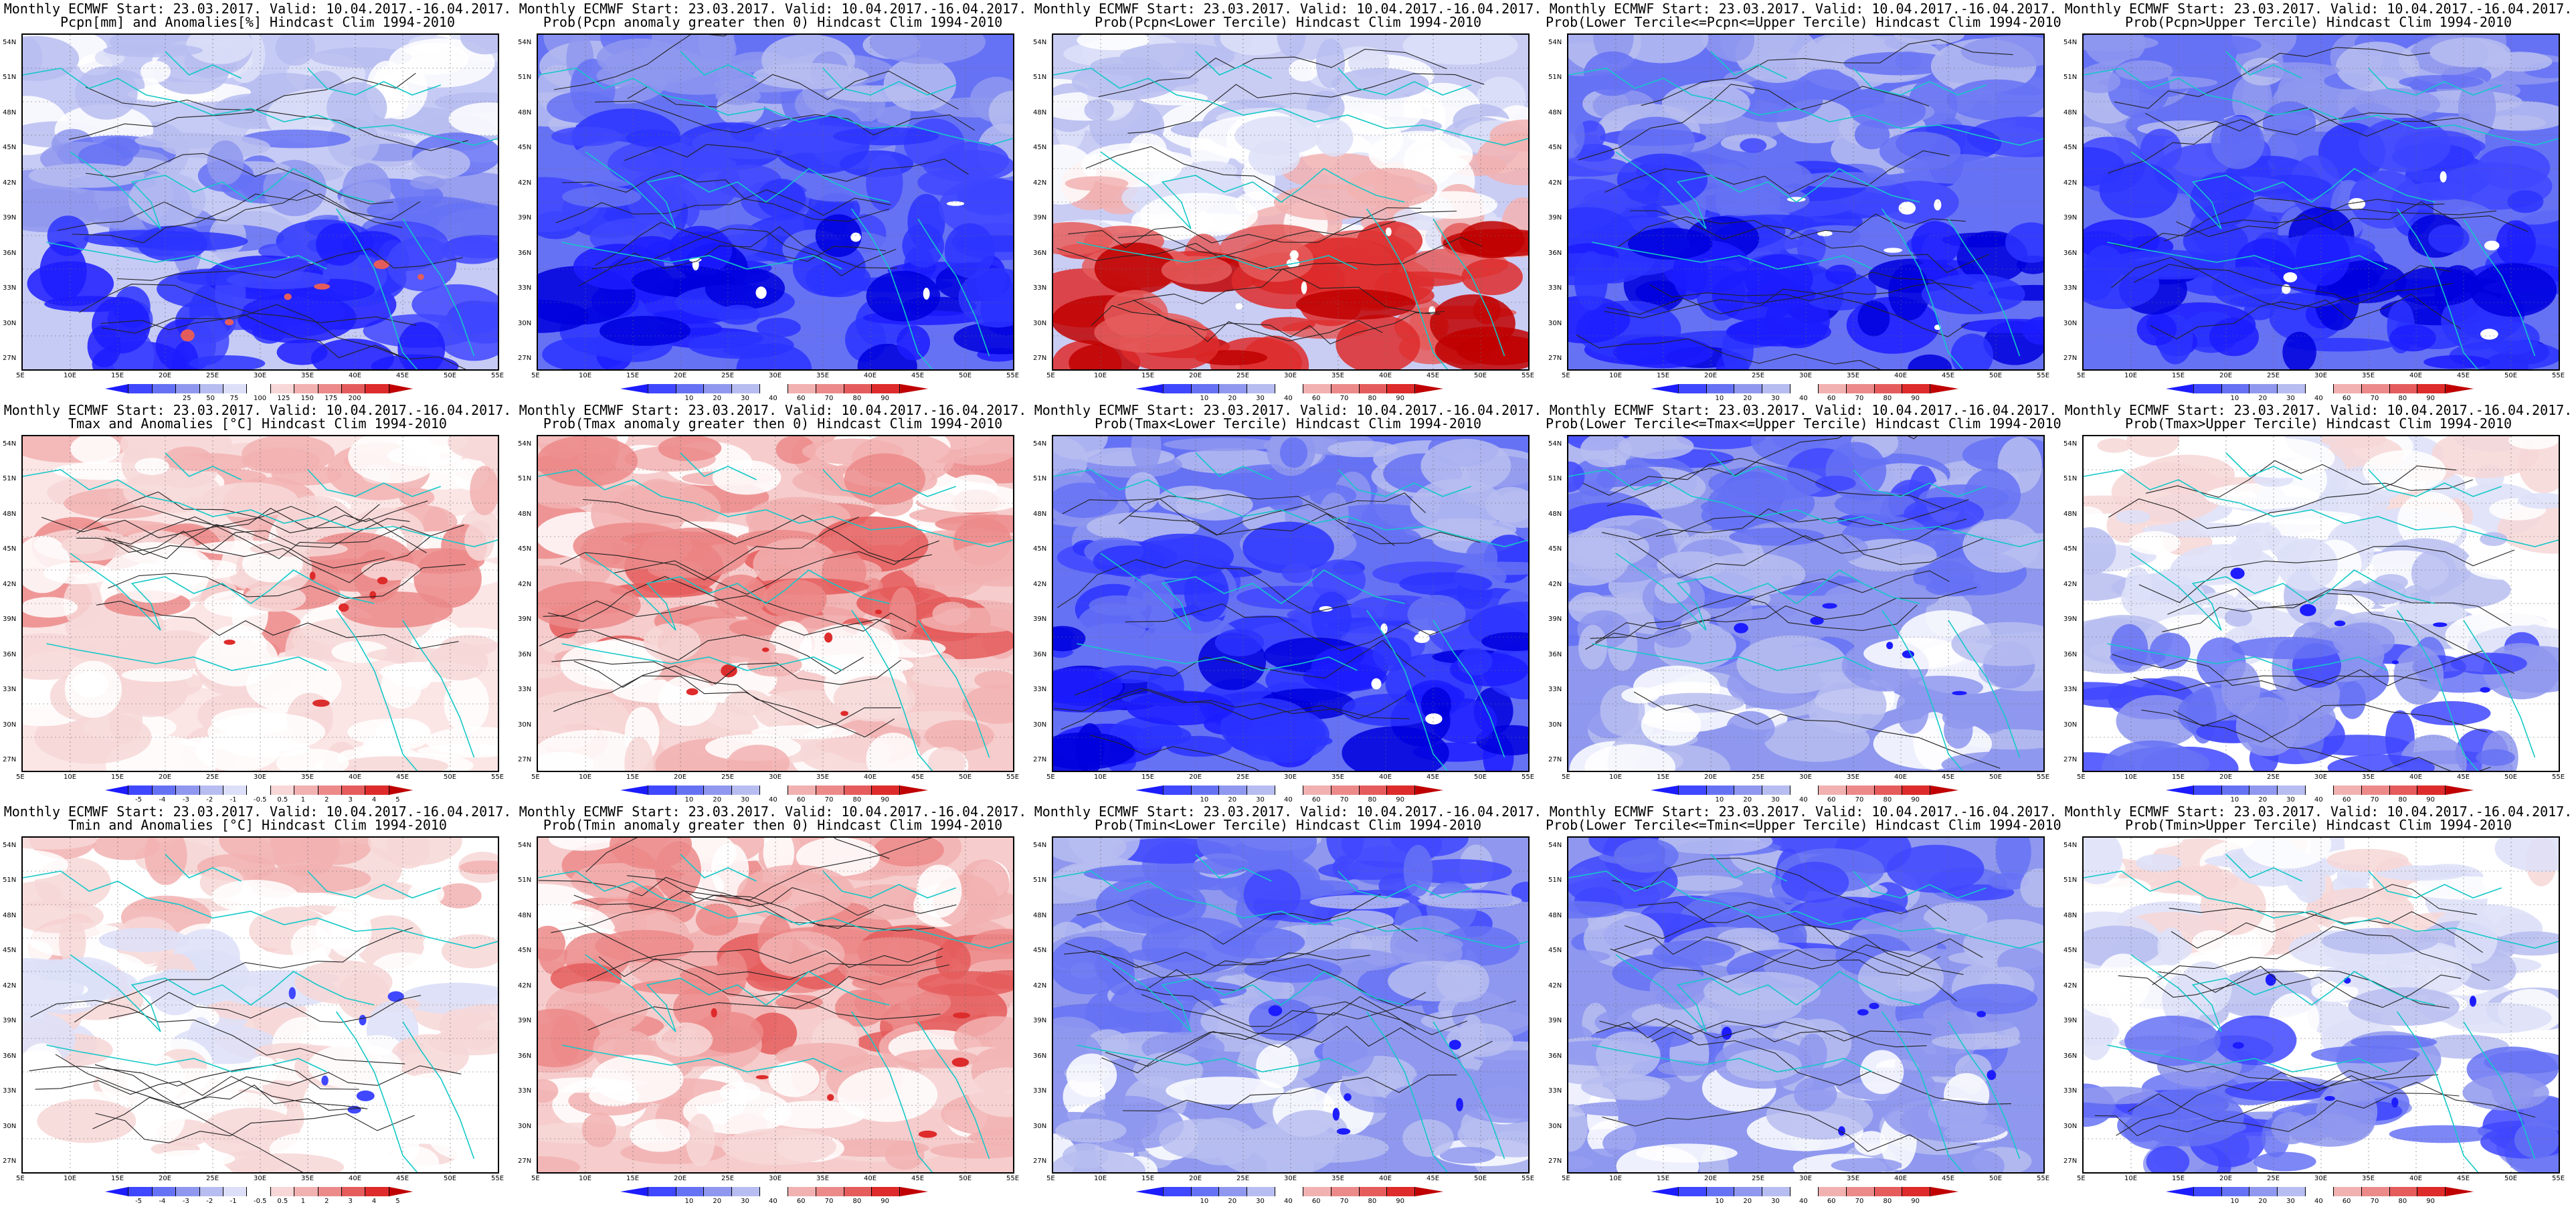 The height and width of the screenshot is (1205, 2576). I want to click on map-field, so click(260, 202).